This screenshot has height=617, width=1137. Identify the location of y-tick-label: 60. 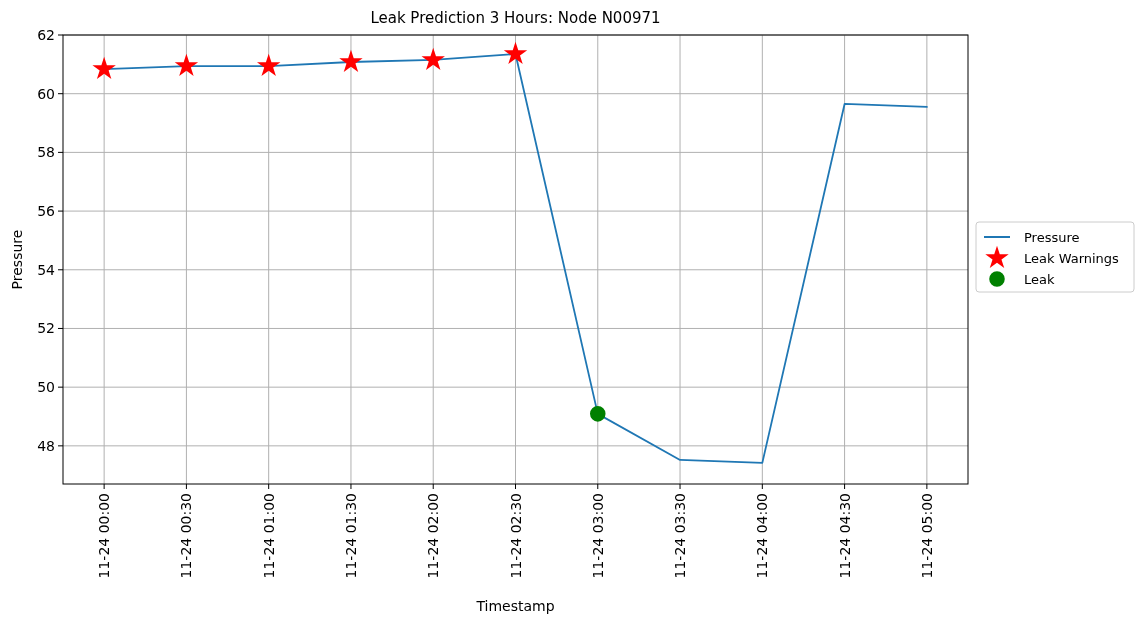
(46, 93).